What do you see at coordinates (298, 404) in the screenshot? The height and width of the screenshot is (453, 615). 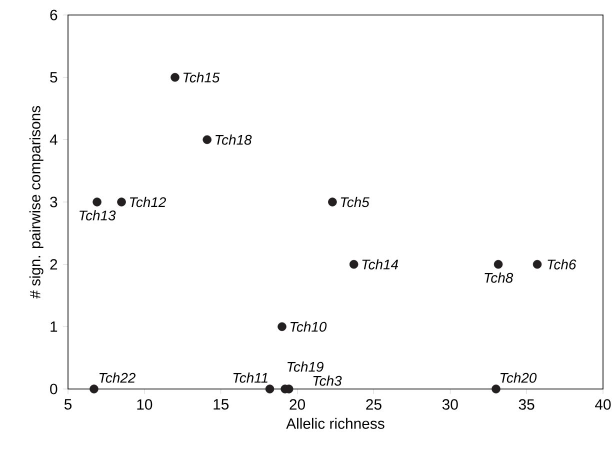 I see `x-tick-label: 20` at bounding box center [298, 404].